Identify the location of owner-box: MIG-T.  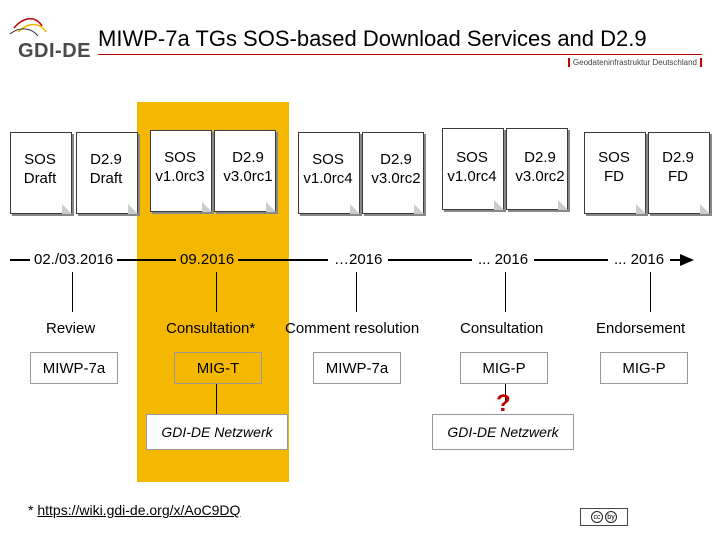
(218, 368).